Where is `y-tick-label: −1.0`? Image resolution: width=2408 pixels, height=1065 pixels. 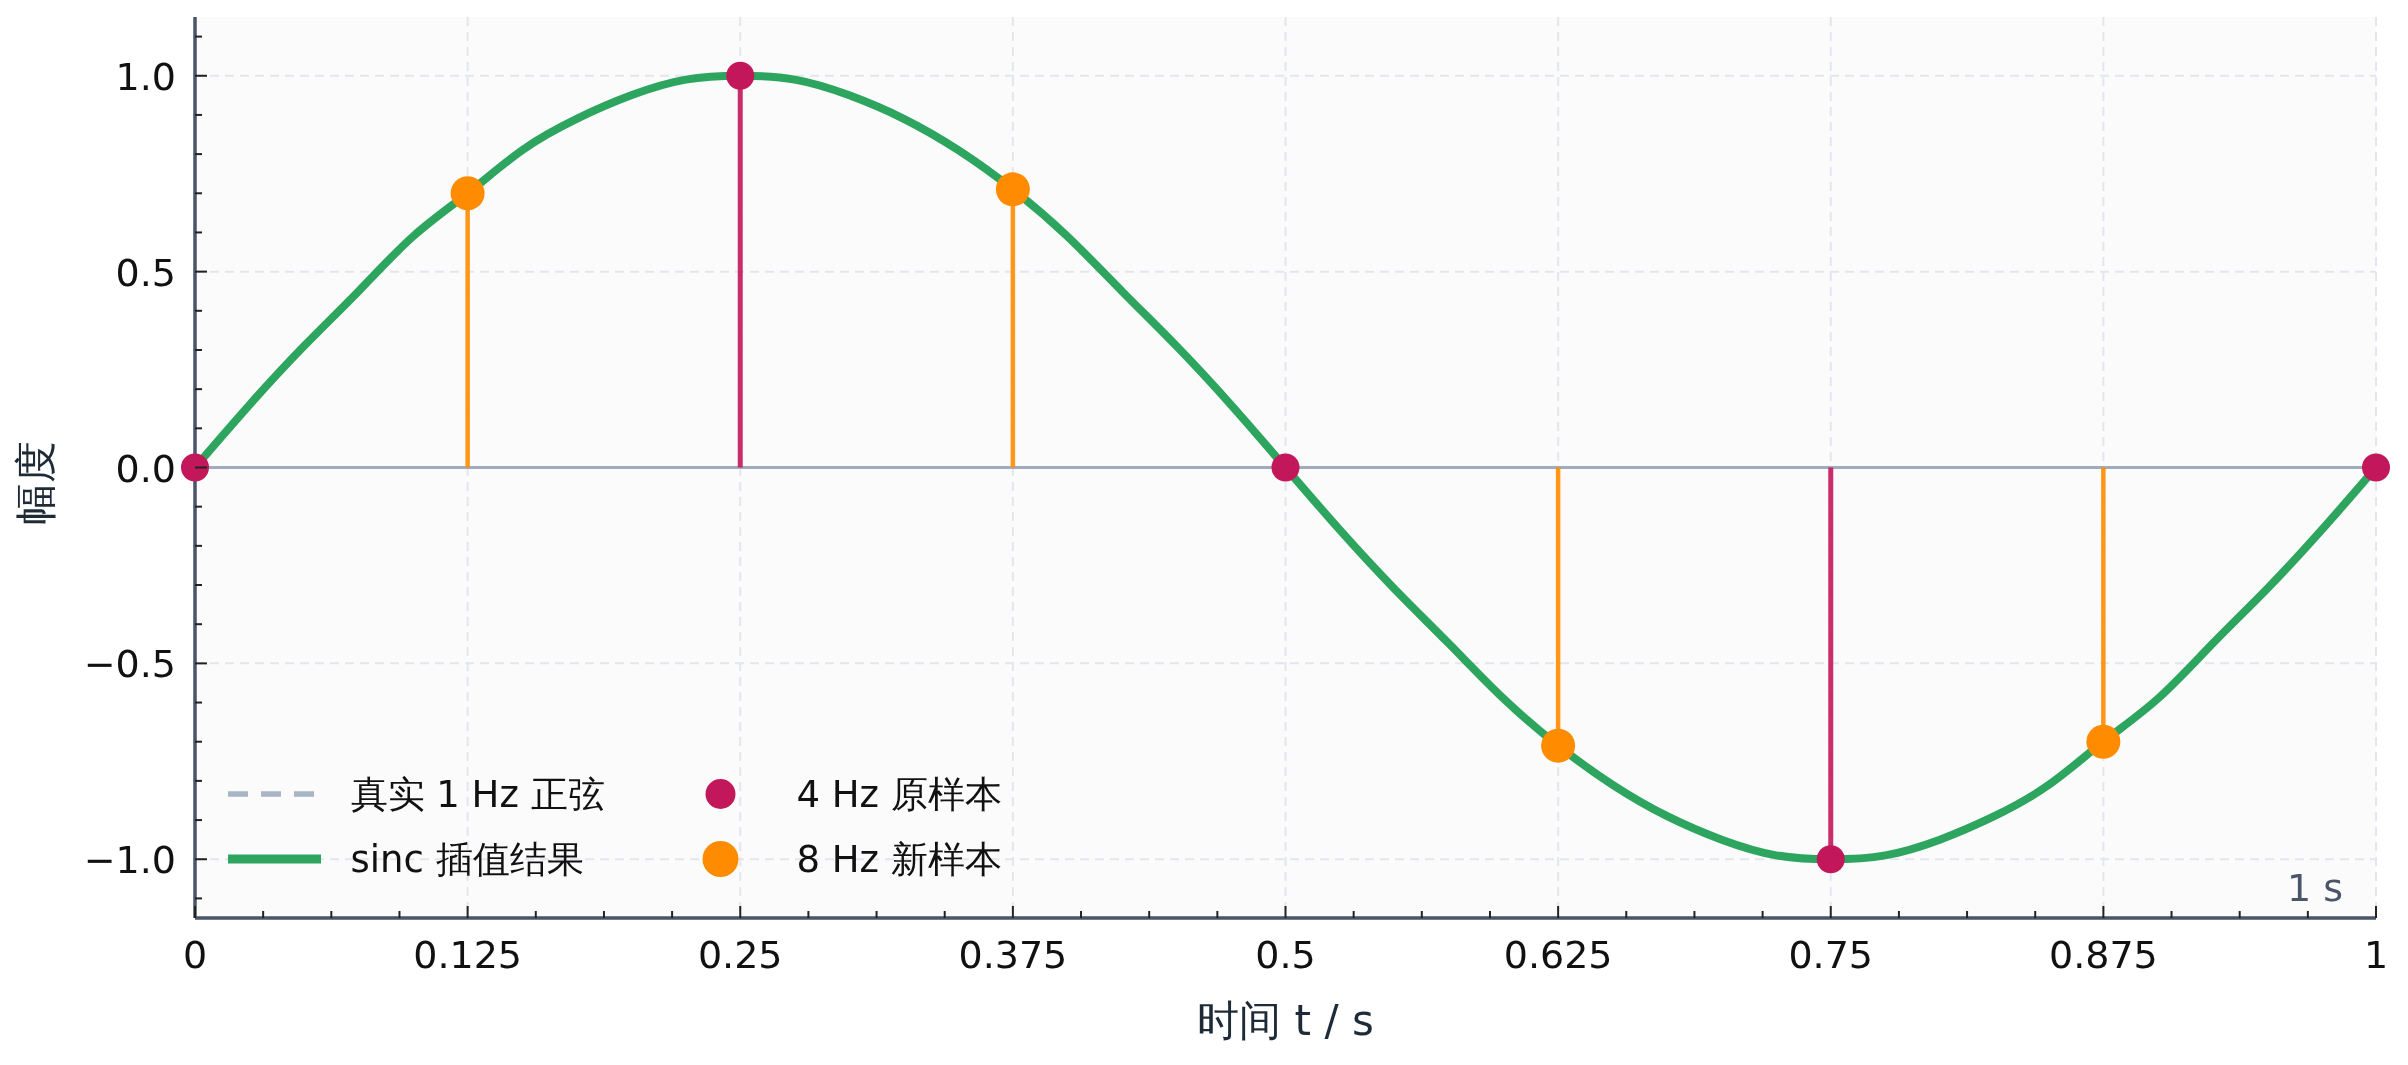
y-tick-label: −1.0 is located at coordinates (129, 860).